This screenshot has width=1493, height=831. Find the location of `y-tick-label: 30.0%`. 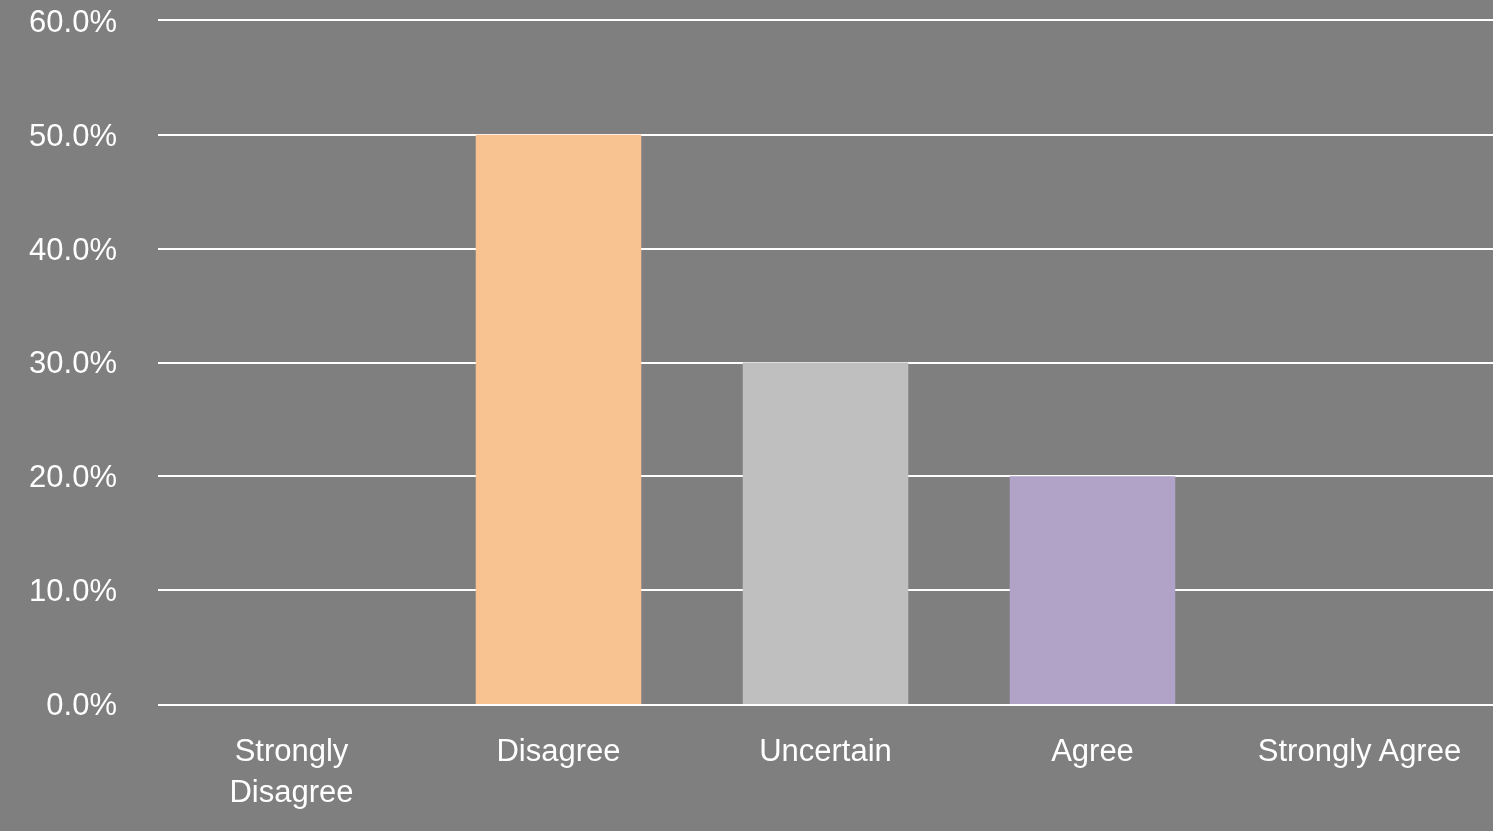

y-tick-label: 30.0% is located at coordinates (73, 363).